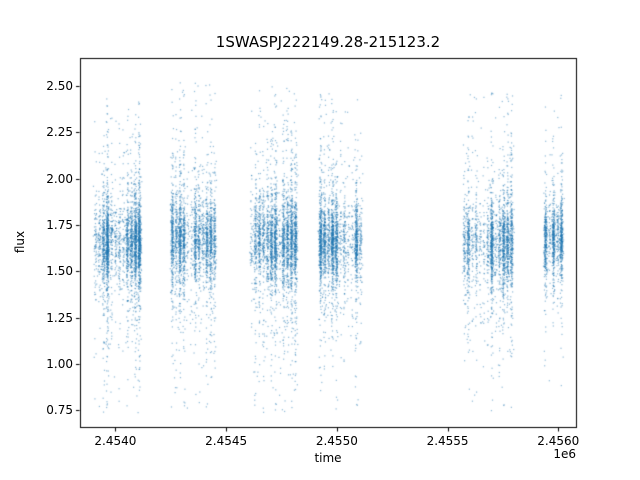 The height and width of the screenshot is (480, 640). What do you see at coordinates (59, 224) in the screenshot?
I see `y-tick-label: 1.75` at bounding box center [59, 224].